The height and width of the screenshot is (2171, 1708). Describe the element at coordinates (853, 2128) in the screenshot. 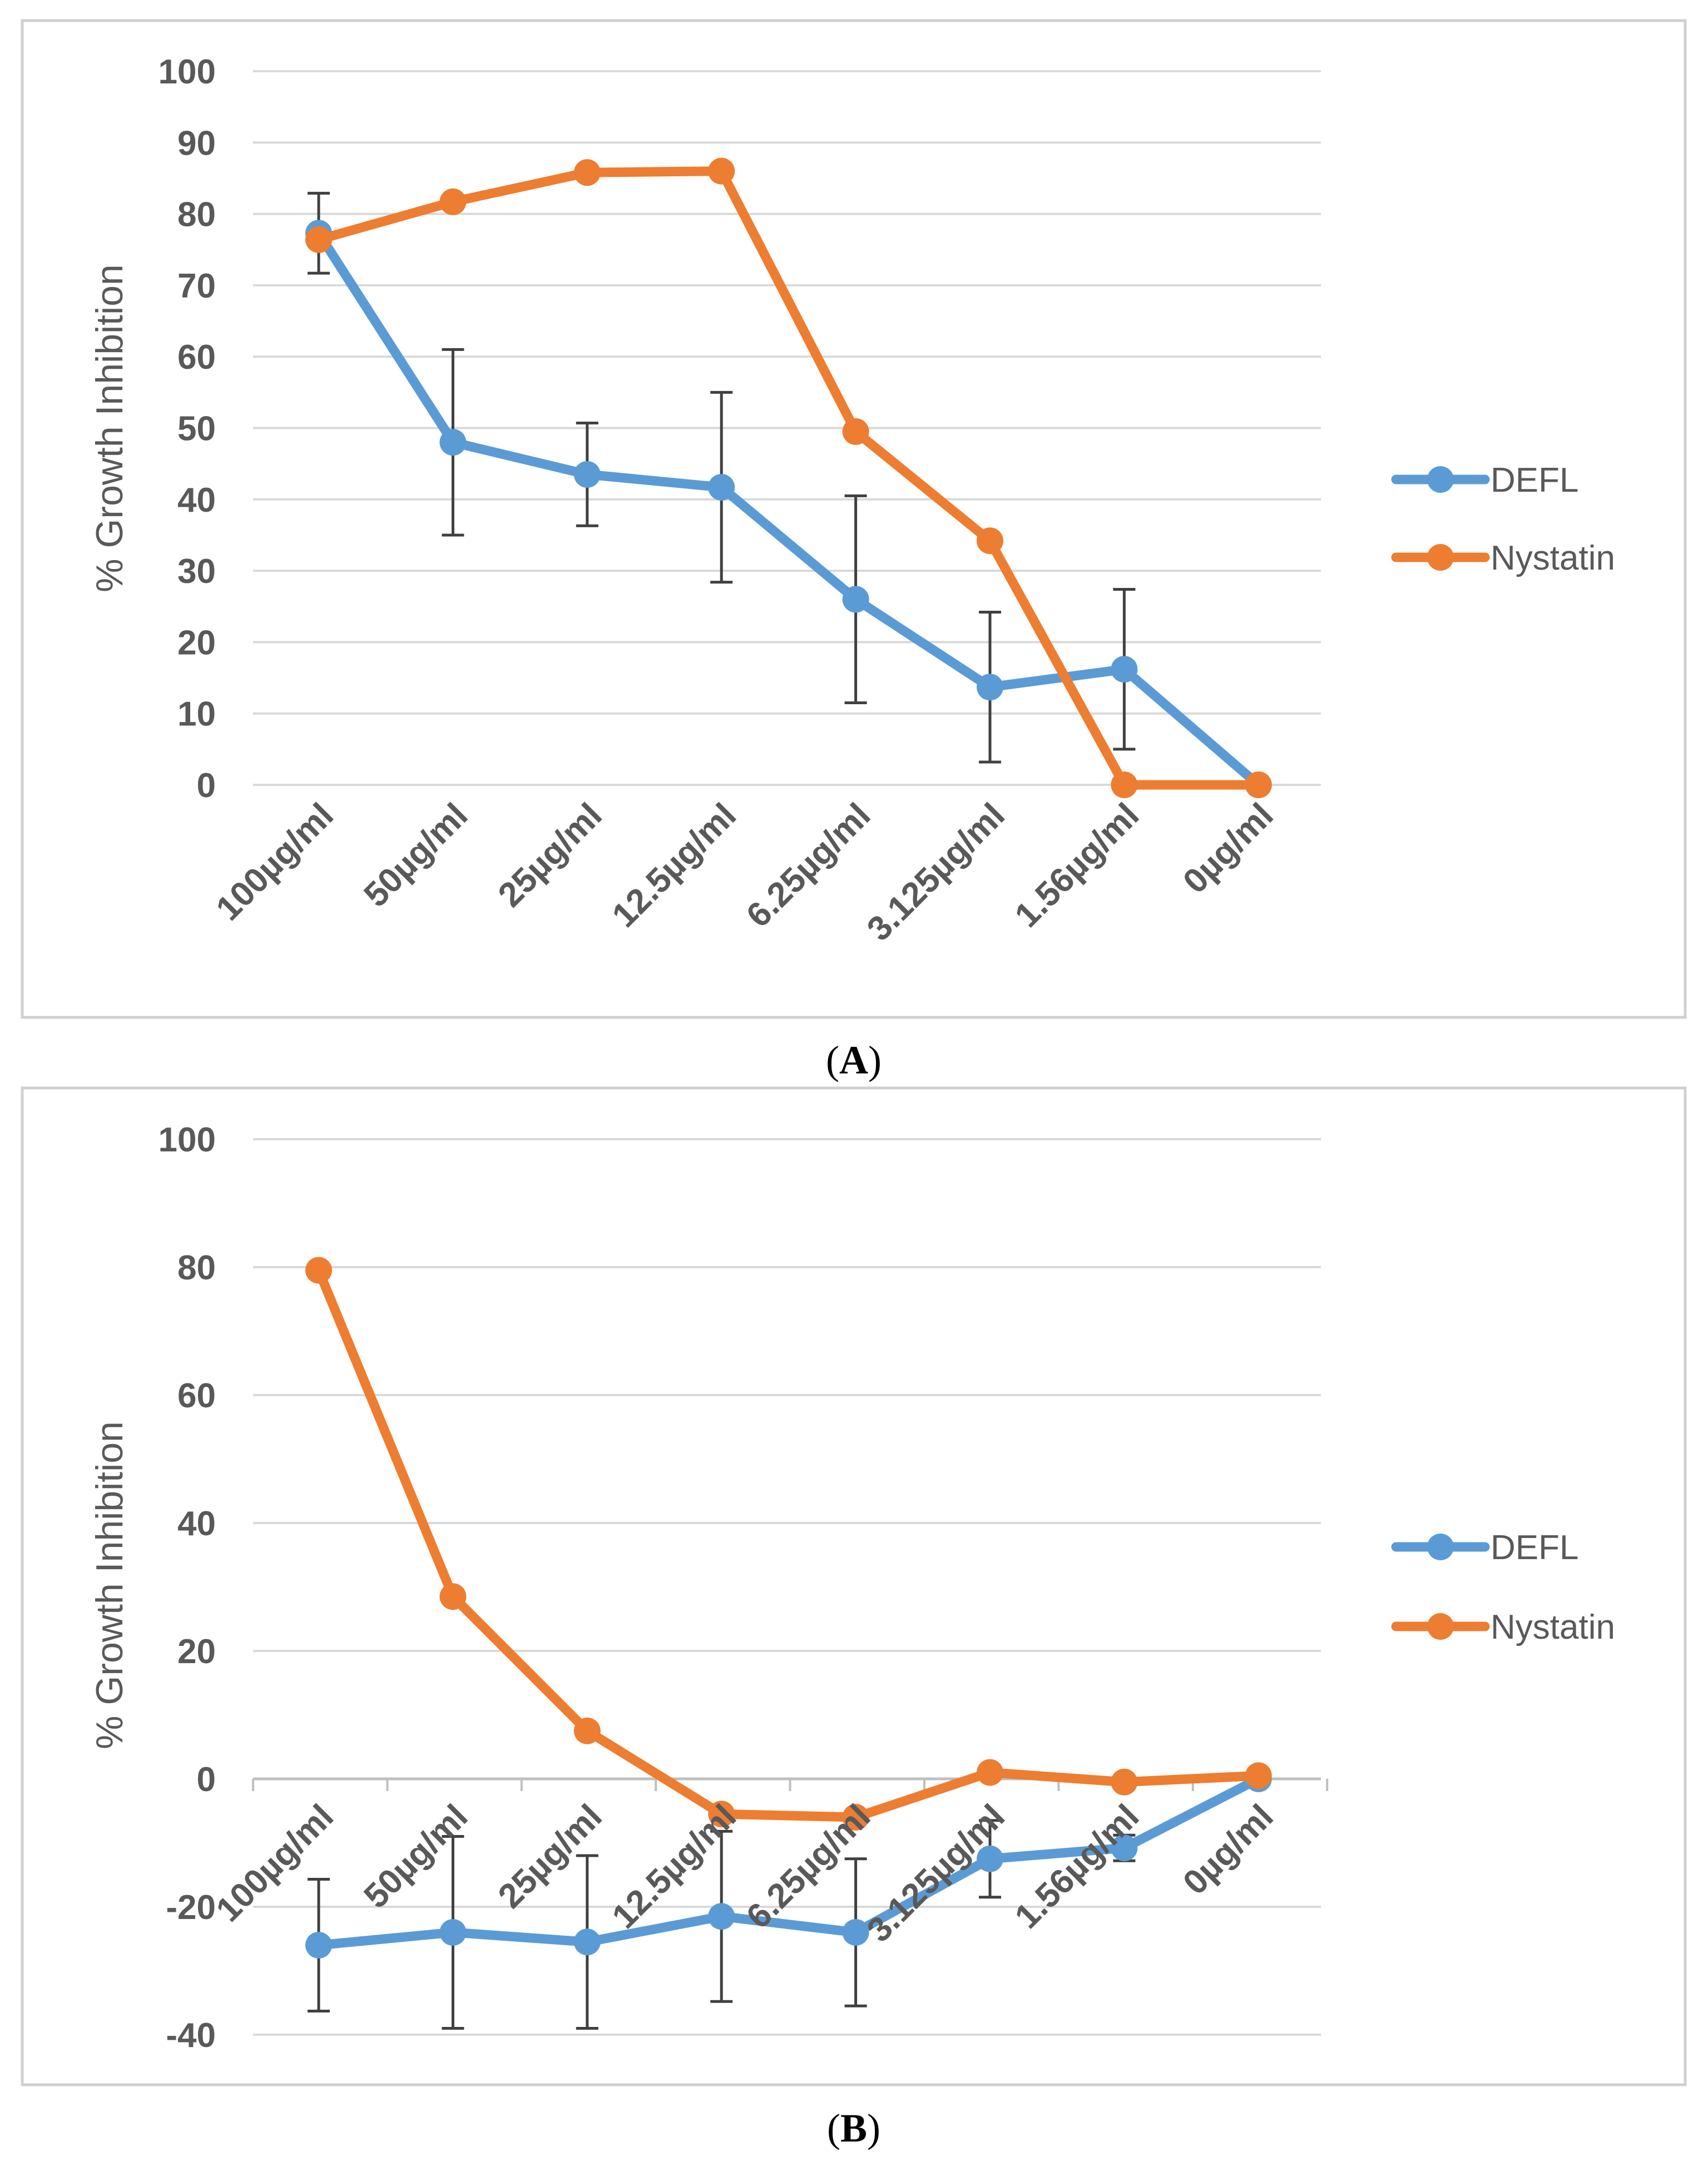

I see `chart-b-caption: (B)` at that location.